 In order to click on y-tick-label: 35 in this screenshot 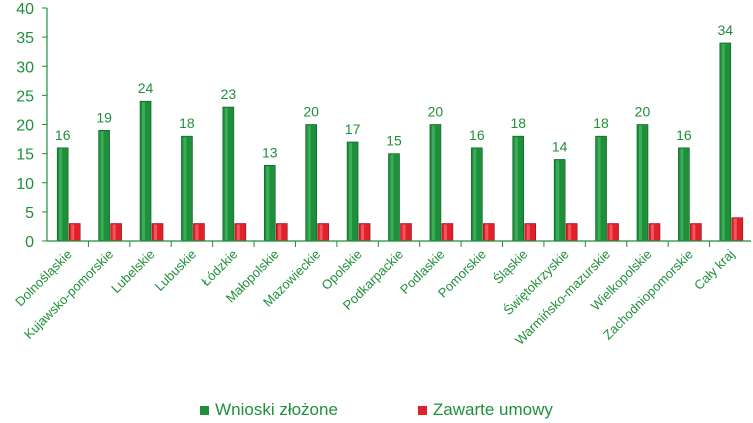, I will do `click(25, 38)`.